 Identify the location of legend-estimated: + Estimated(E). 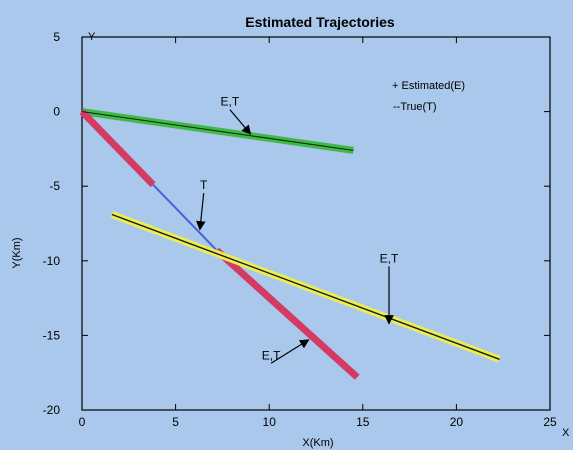
(428, 86).